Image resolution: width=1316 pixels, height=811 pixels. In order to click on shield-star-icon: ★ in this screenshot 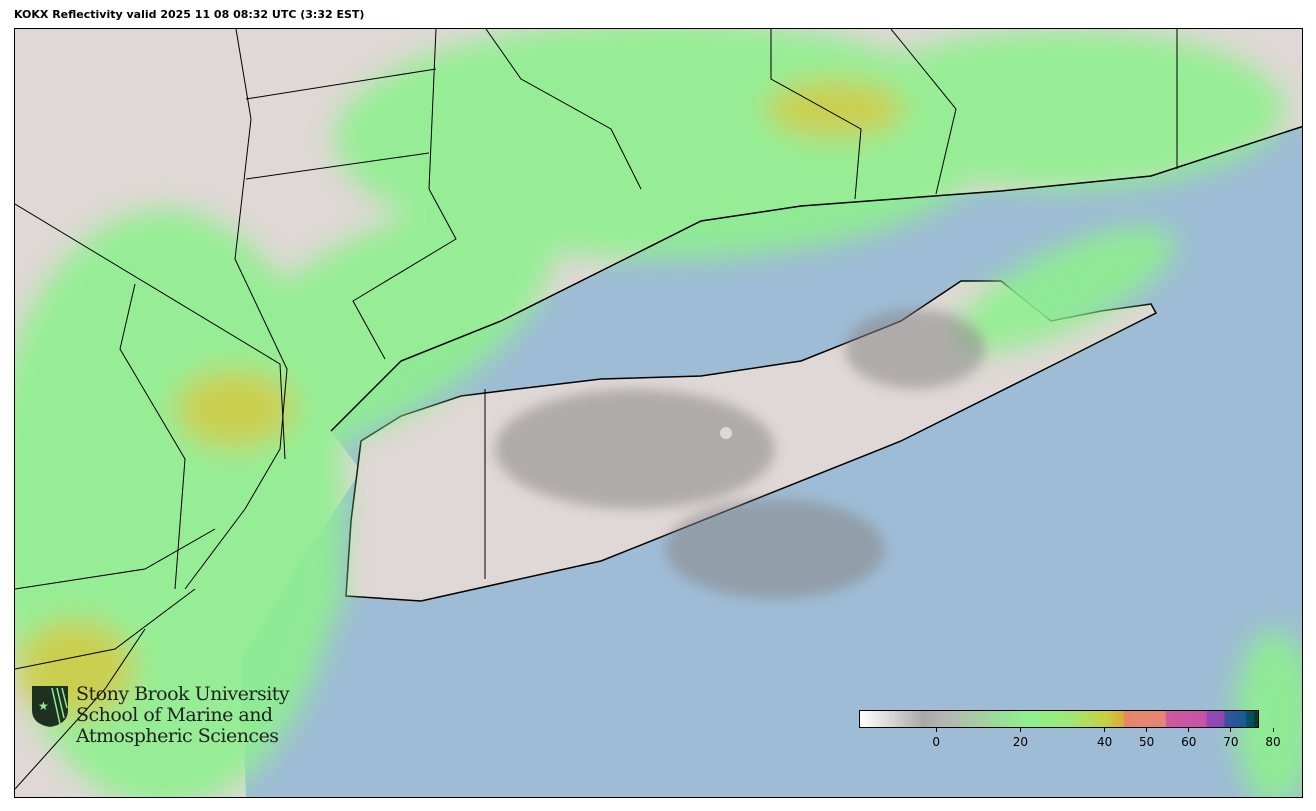, I will do `click(50, 706)`.